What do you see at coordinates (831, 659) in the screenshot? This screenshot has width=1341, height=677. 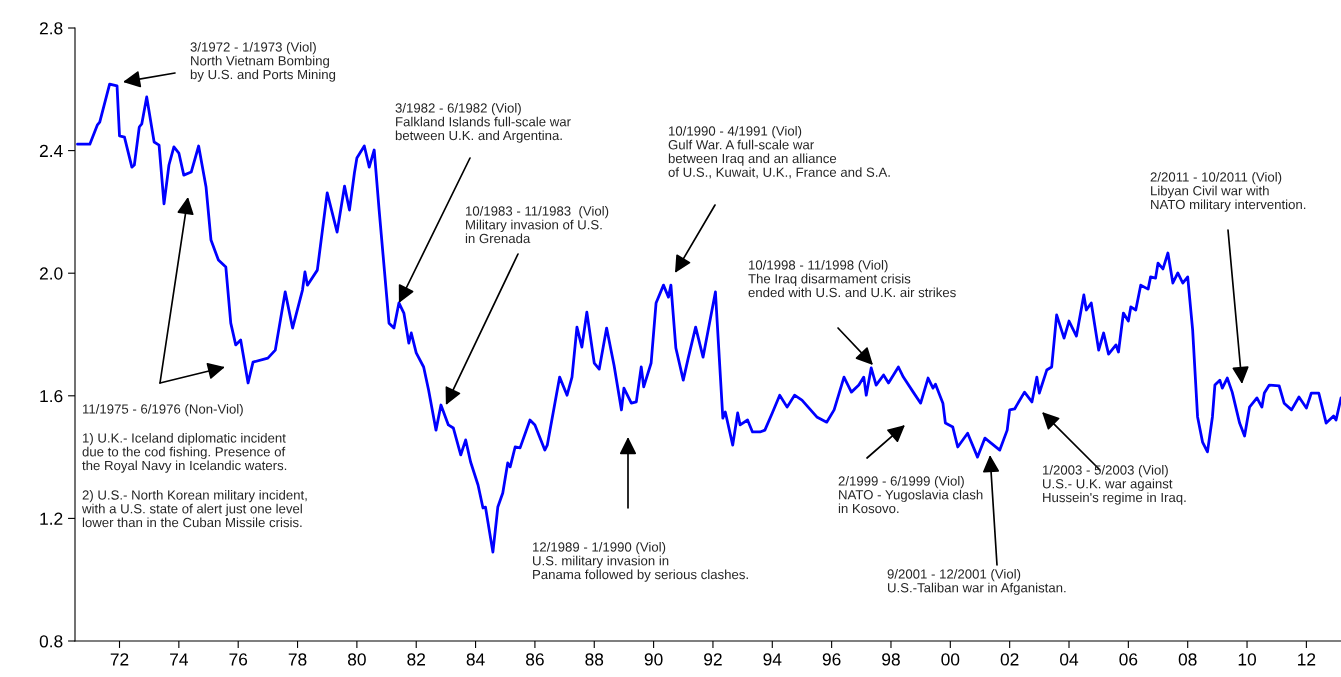 I see `x-tick-label: 96` at bounding box center [831, 659].